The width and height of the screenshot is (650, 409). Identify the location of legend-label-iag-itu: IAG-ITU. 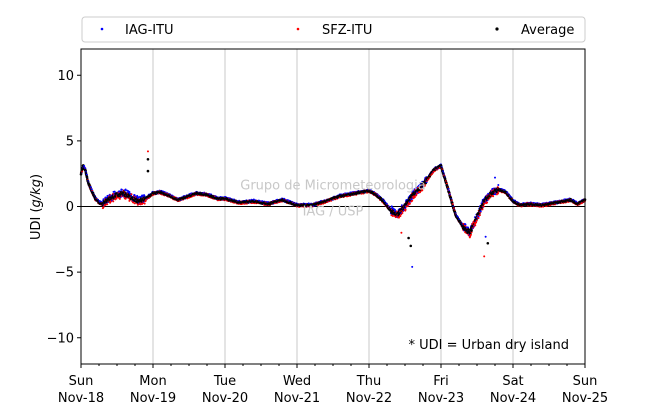
(149, 30).